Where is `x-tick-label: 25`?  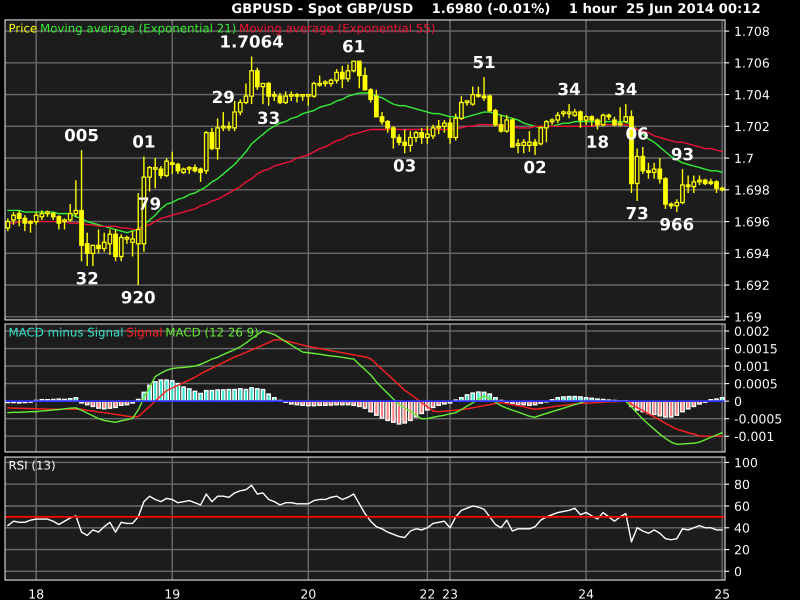 x-tick-label: 25 is located at coordinates (722, 594).